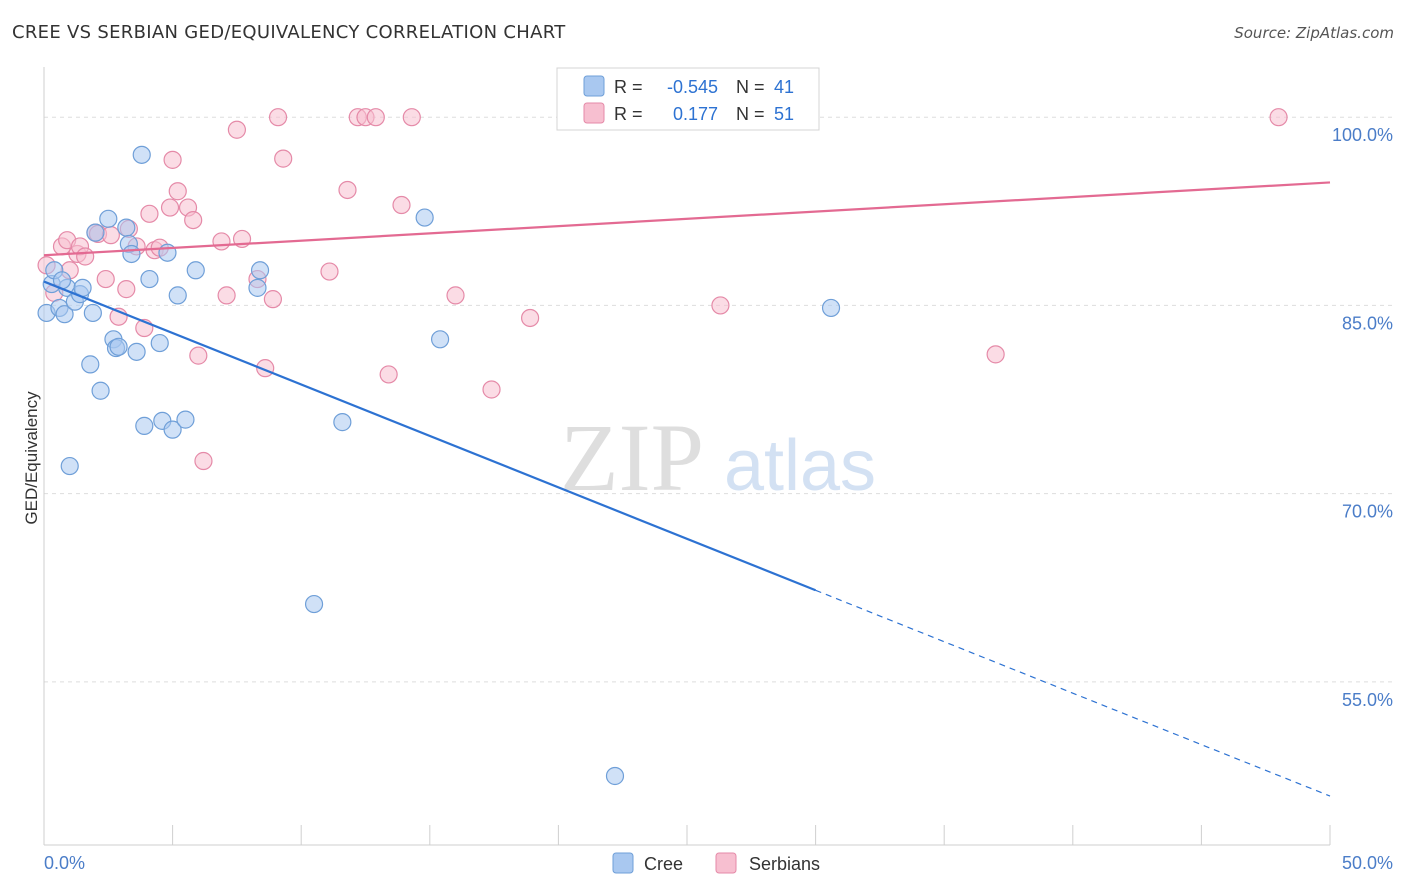 This screenshot has height=892, width=1406. What do you see at coordinates (687, 219) in the screenshot?
I see `serbians-trend-line` at bounding box center [687, 219].